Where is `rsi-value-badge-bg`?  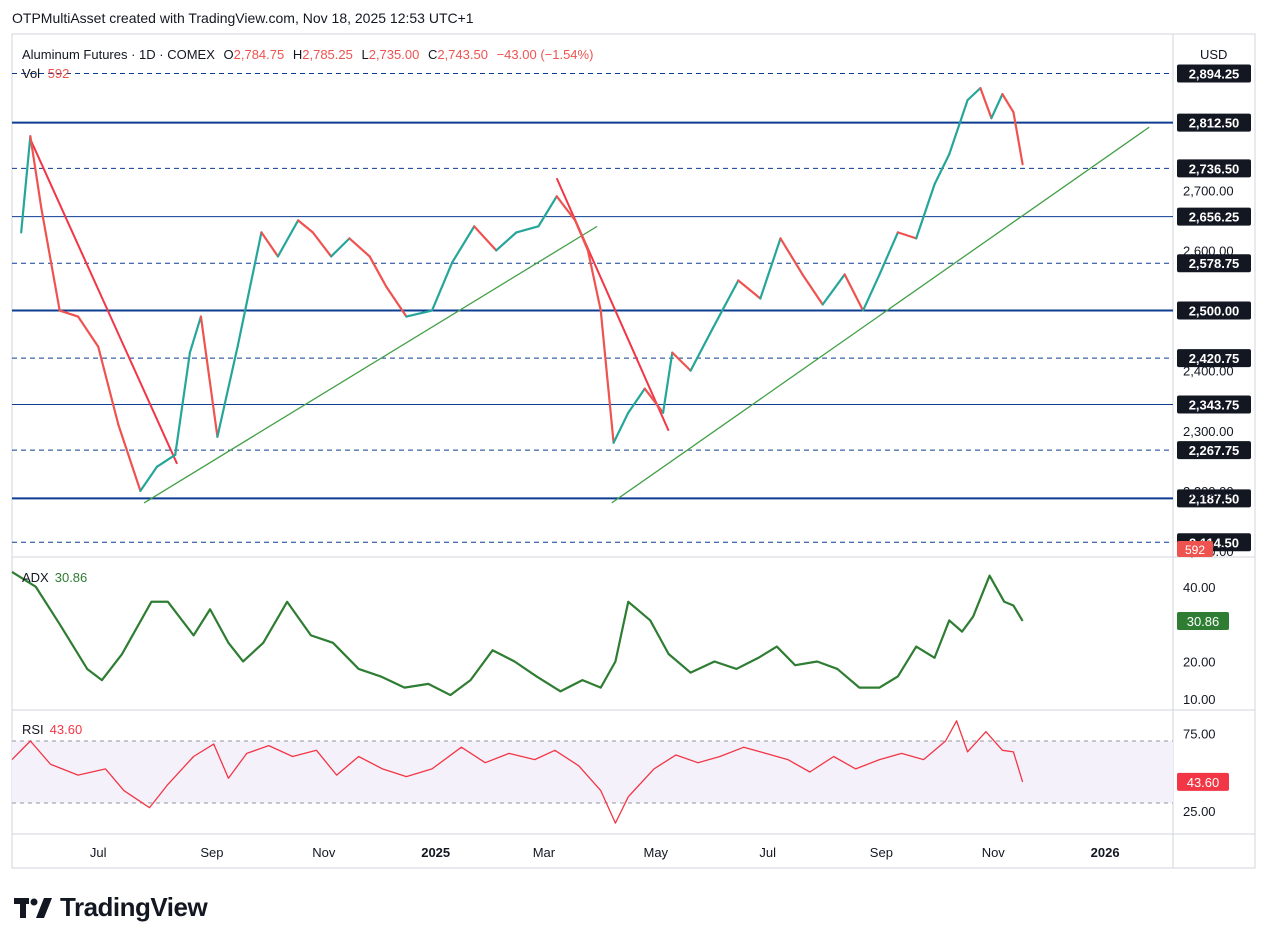
rsi-value-badge-bg is located at coordinates (1203, 781).